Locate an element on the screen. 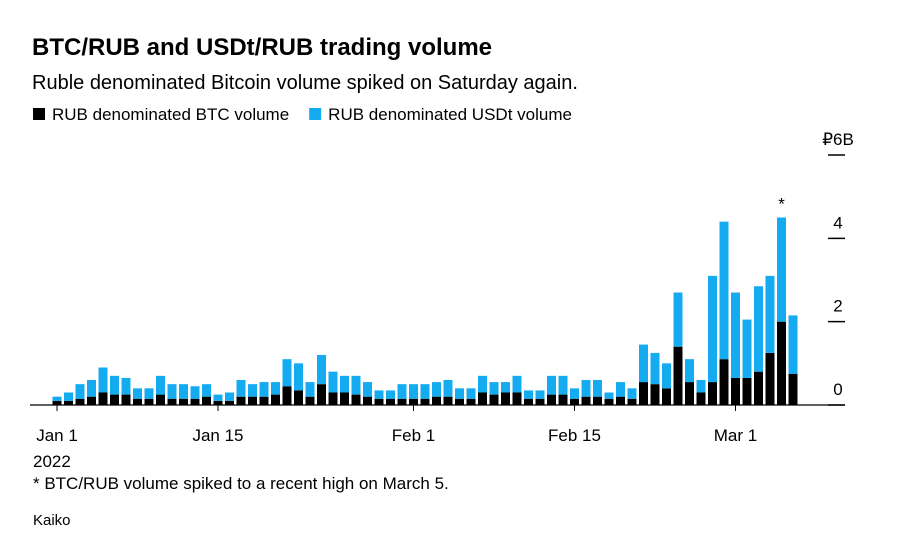 Image resolution: width=901 pixels, height=554 pixels. y-tick-label: ₽6B is located at coordinates (838, 139).